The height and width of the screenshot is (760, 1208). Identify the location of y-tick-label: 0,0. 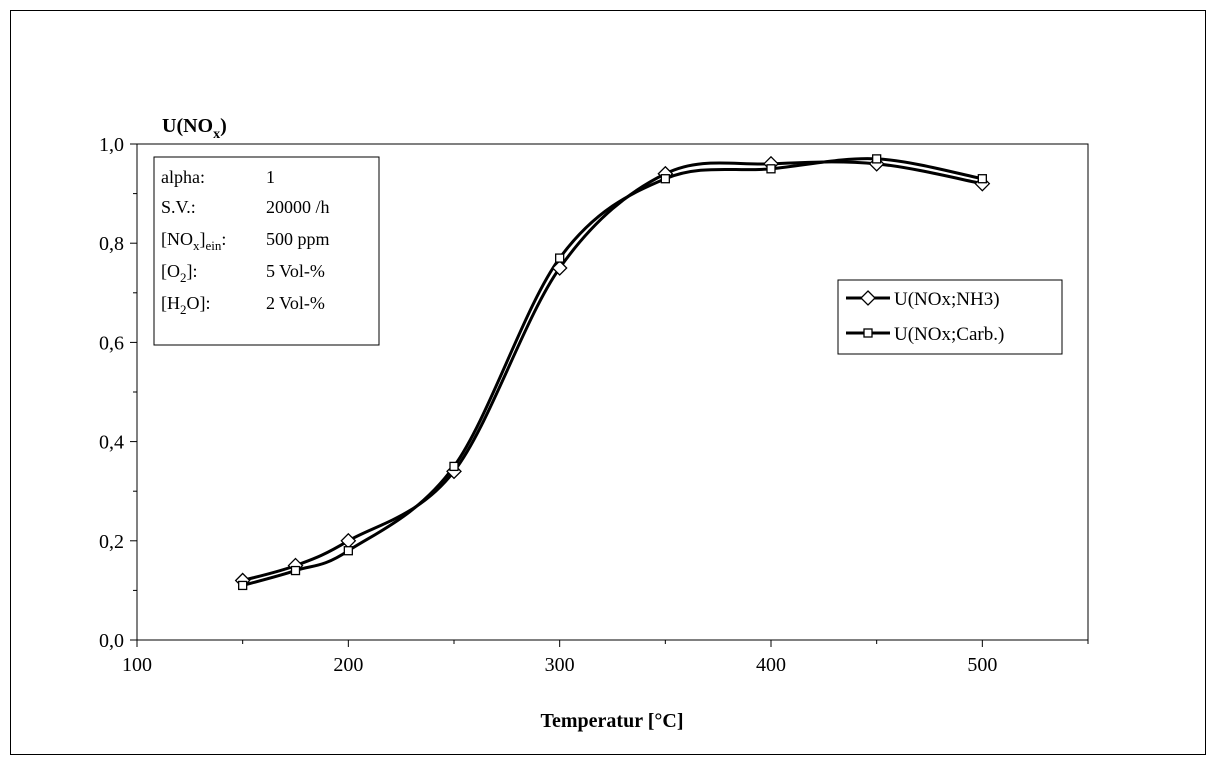
(111, 641).